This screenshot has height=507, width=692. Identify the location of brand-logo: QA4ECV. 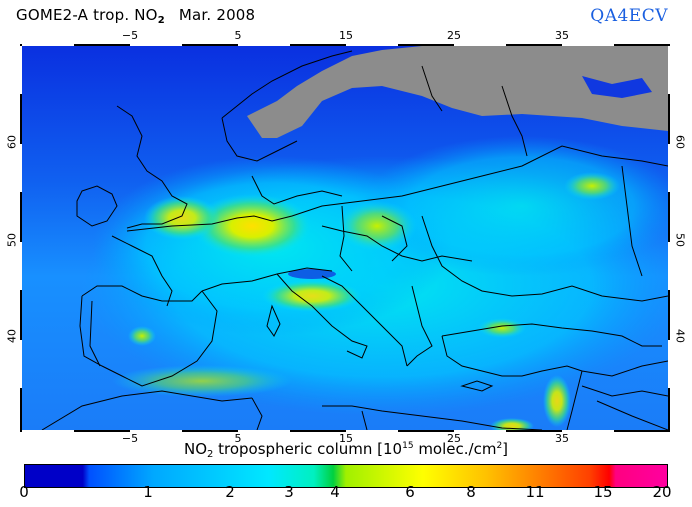
(629, 16).